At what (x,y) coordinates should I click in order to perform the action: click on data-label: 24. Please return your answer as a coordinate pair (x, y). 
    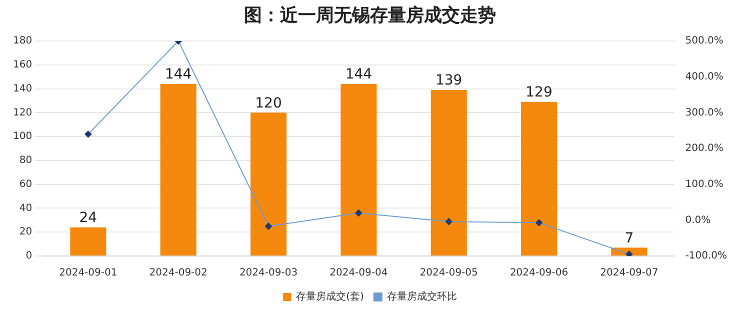
    Looking at the image, I should click on (88, 218).